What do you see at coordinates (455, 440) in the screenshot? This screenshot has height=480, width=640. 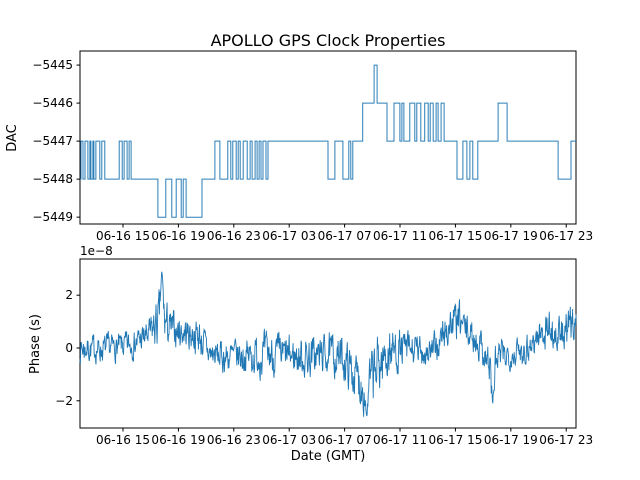 I see `x-tick-label-ax2-6: 06-17 15` at bounding box center [455, 440].